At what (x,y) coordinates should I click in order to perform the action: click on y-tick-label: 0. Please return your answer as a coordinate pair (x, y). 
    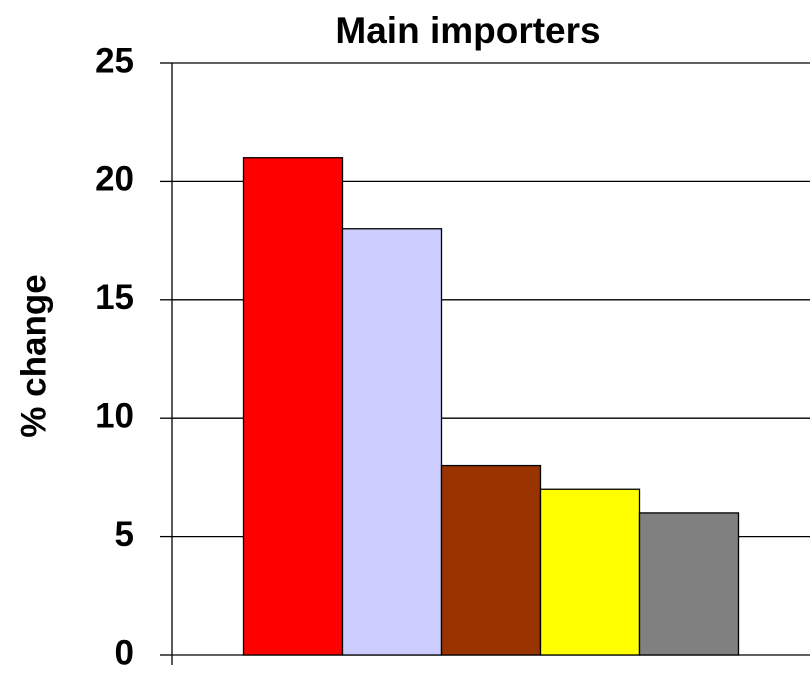
    Looking at the image, I should click on (124, 652).